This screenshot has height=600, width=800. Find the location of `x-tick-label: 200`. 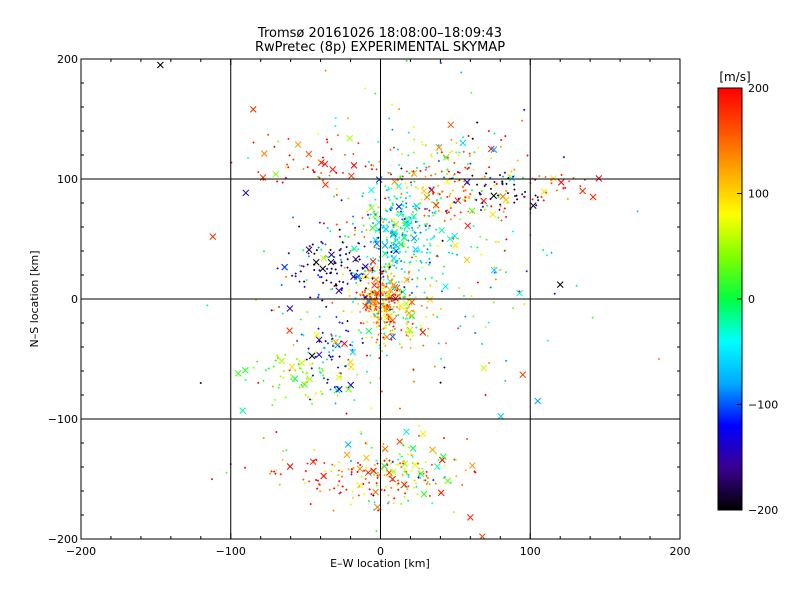

x-tick-label: 200 is located at coordinates (680, 551).